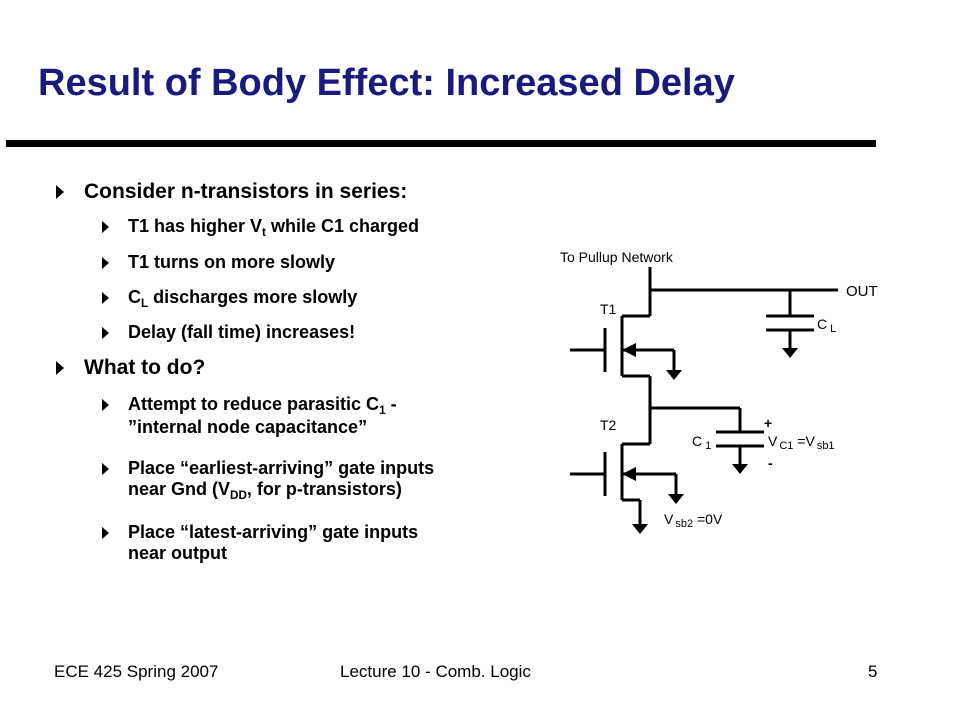  What do you see at coordinates (770, 463) in the screenshot?
I see `minus-sign: -` at bounding box center [770, 463].